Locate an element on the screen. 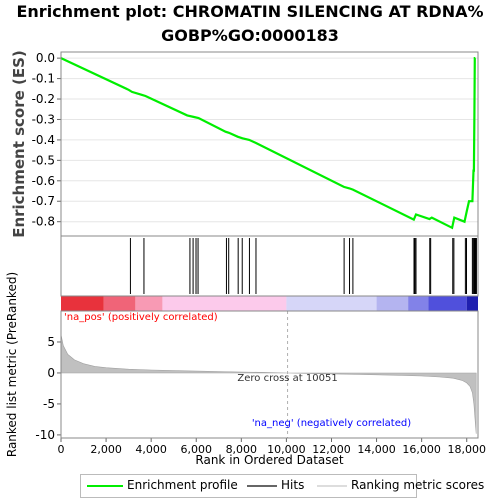 This screenshot has height=500, width=500. chart-title-line2: GOBP%GO:0000183 is located at coordinates (250, 35).